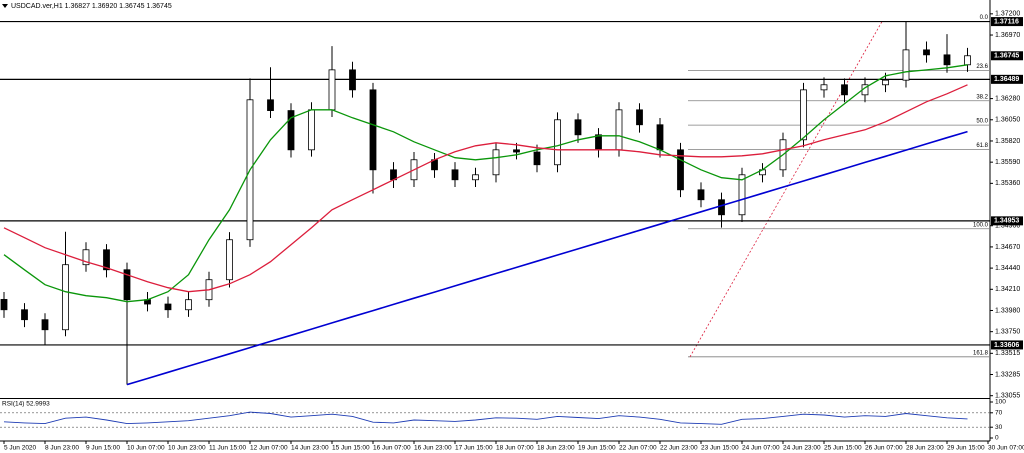  I want to click on fib-label: 0.0, so click(984, 18).